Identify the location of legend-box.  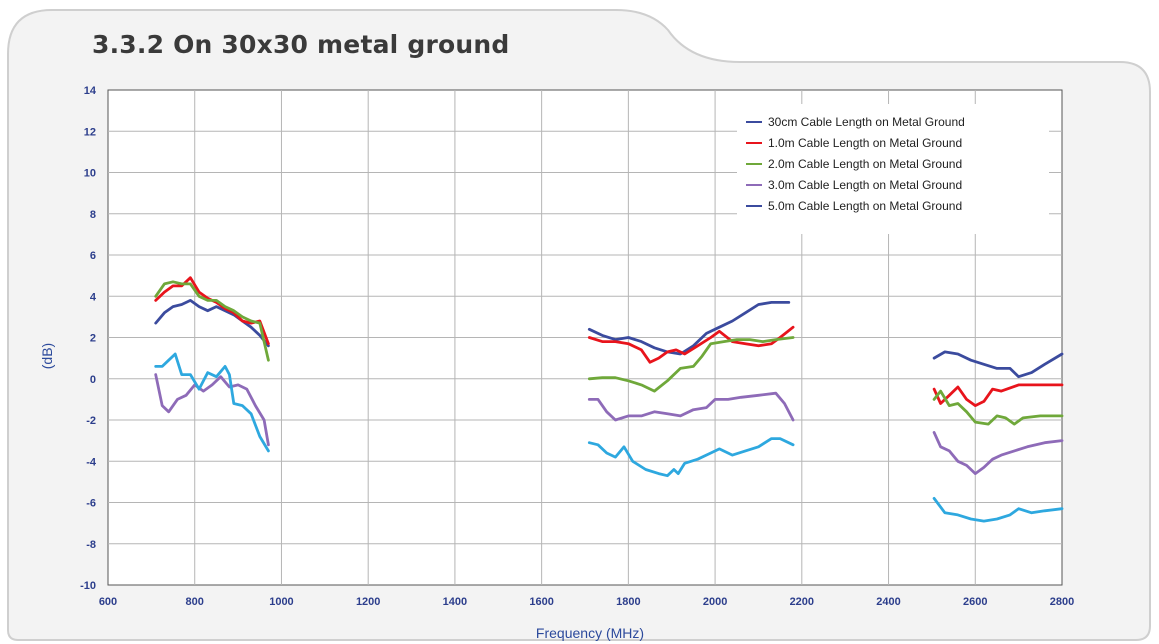
(893, 169).